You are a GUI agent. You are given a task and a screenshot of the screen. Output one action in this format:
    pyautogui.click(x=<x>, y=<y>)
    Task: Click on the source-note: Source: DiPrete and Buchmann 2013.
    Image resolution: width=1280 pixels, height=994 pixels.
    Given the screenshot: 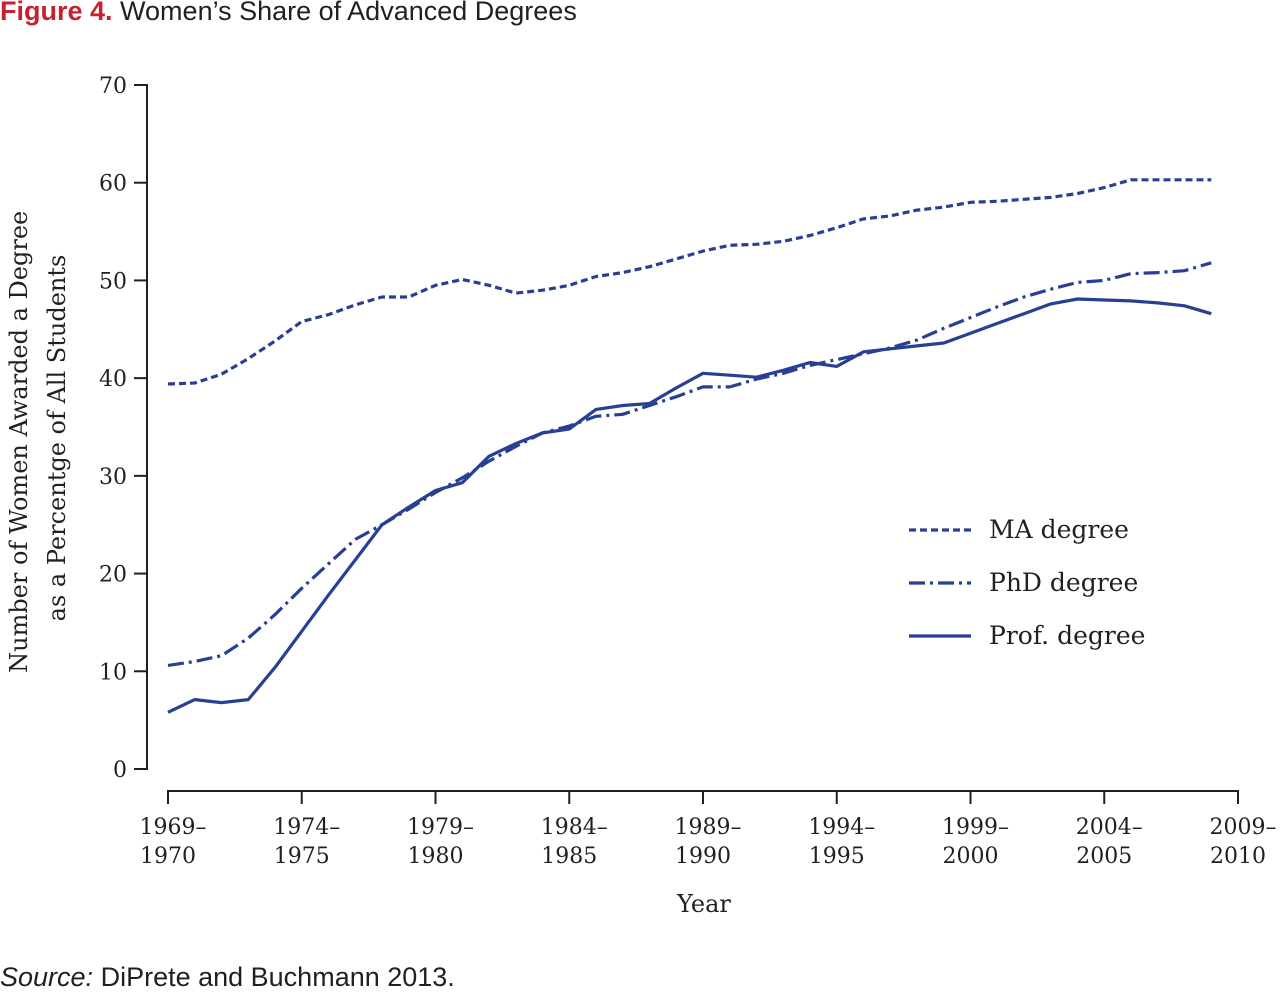 What is the action you would take?
    pyautogui.click(x=227, y=977)
    